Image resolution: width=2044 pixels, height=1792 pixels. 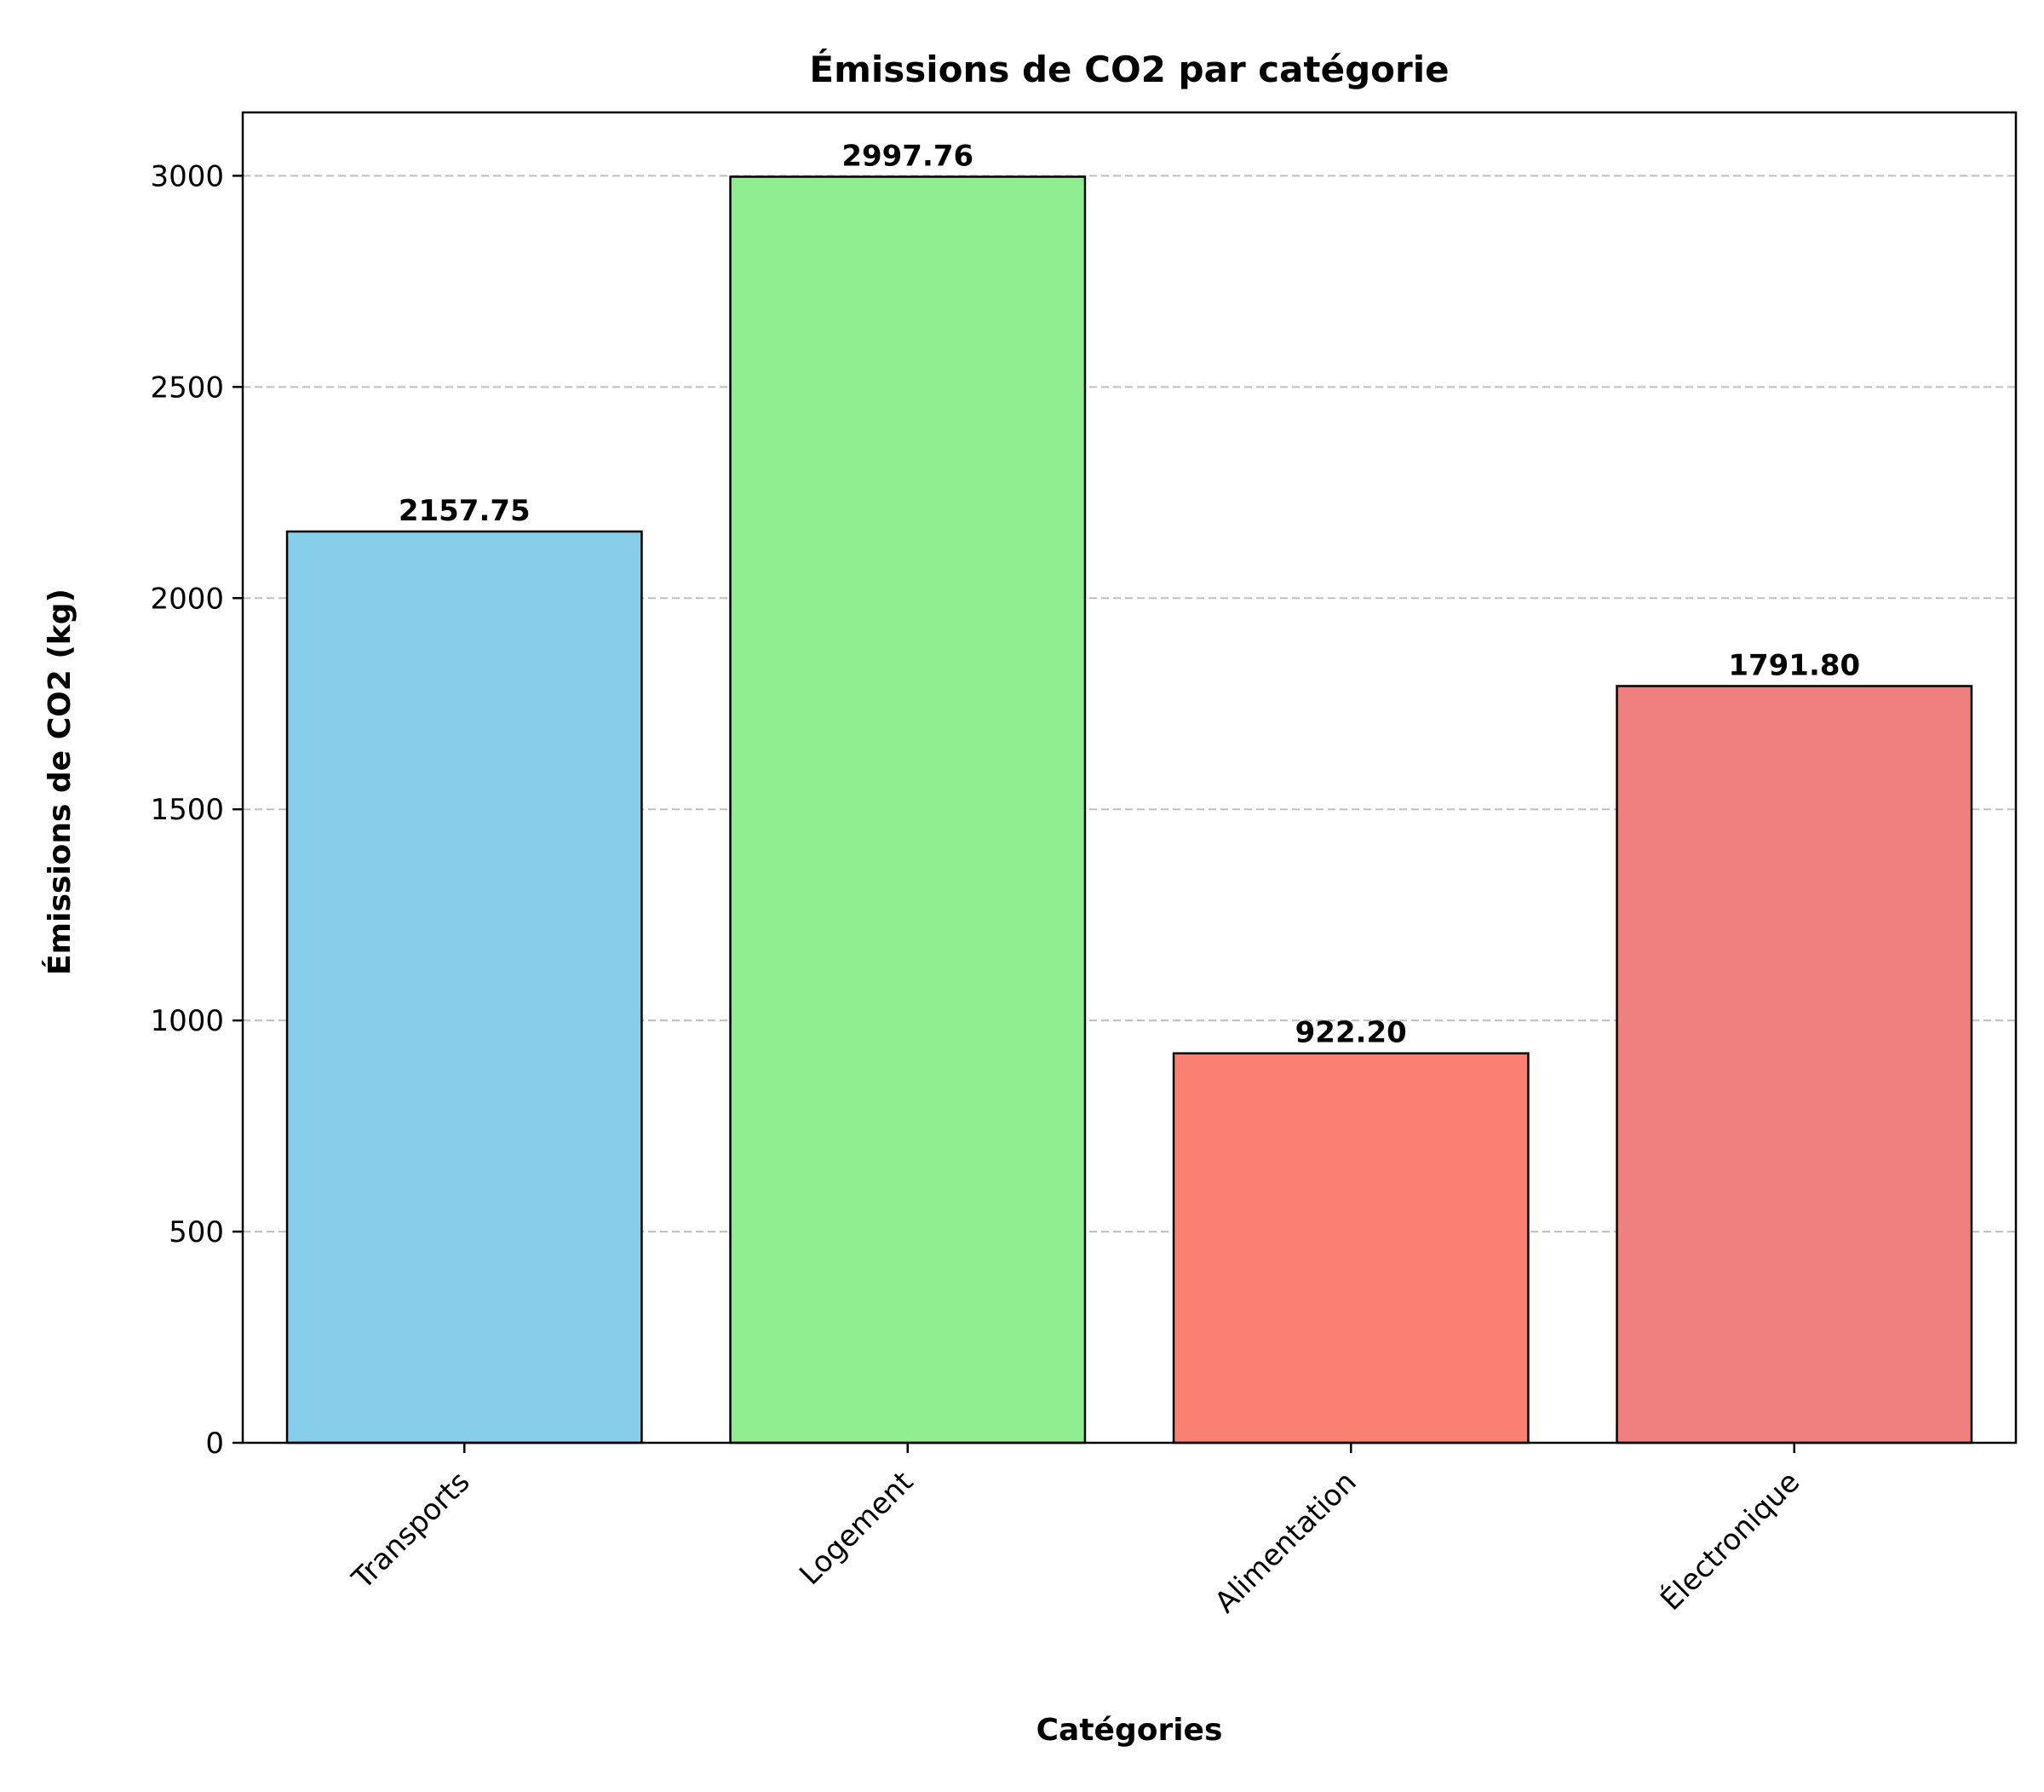 What do you see at coordinates (907, 156) in the screenshot?
I see `value-label: 2997.76` at bounding box center [907, 156].